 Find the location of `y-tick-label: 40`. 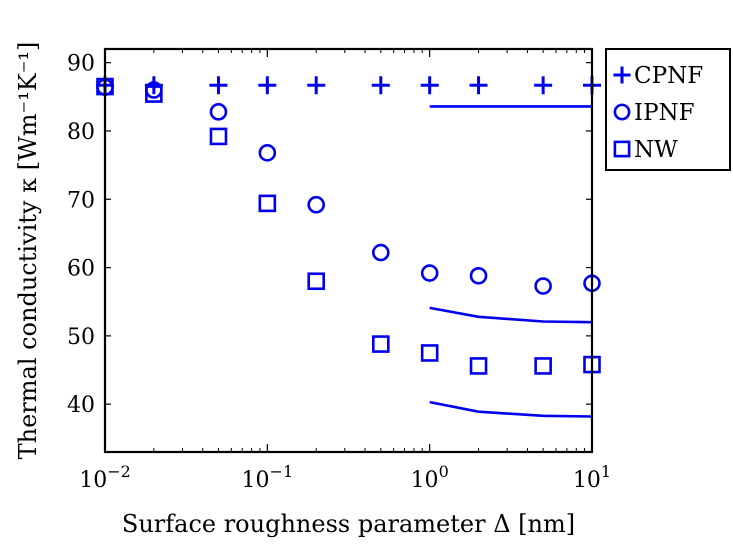

y-tick-label: 40 is located at coordinates (81, 405).